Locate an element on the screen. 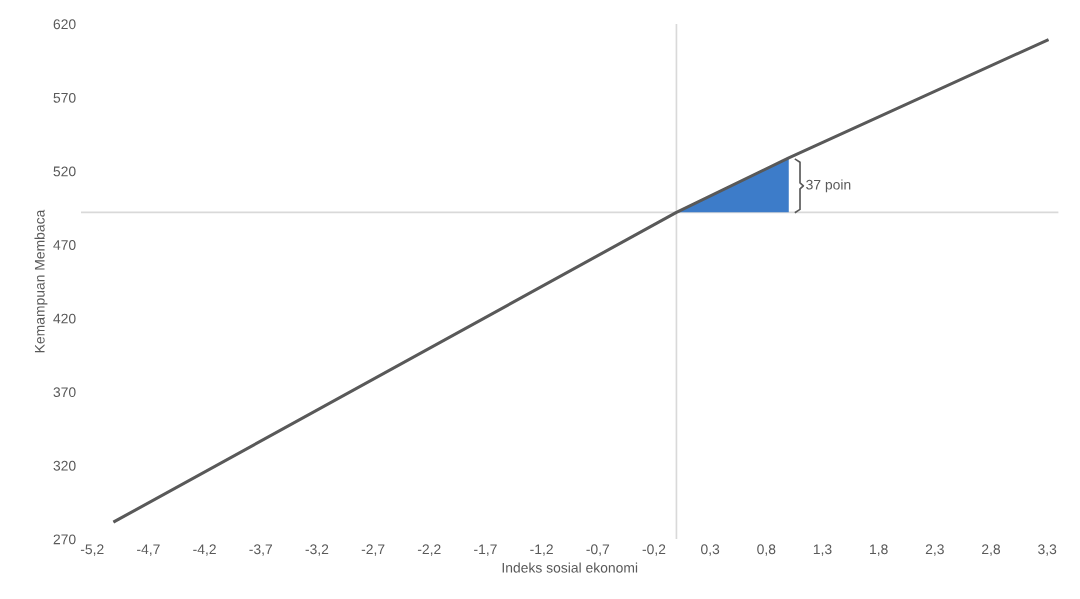 Image resolution: width=1080 pixels, height=599 pixels. annotation: 37 poin is located at coordinates (828, 186).